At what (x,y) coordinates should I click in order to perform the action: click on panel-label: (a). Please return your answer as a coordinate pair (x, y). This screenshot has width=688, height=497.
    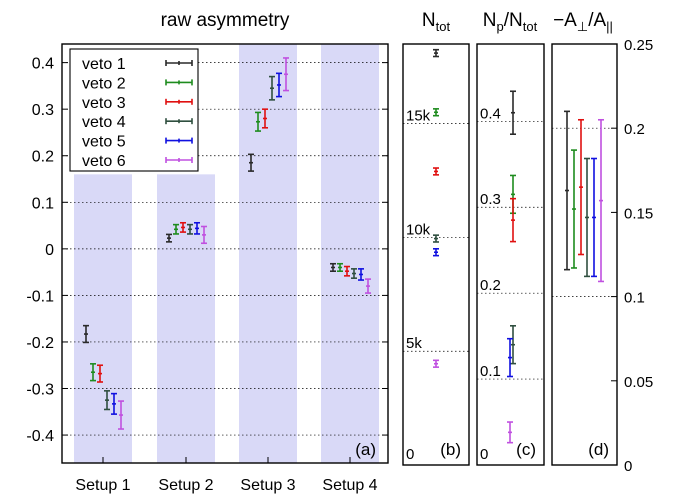
    Looking at the image, I should click on (365, 449).